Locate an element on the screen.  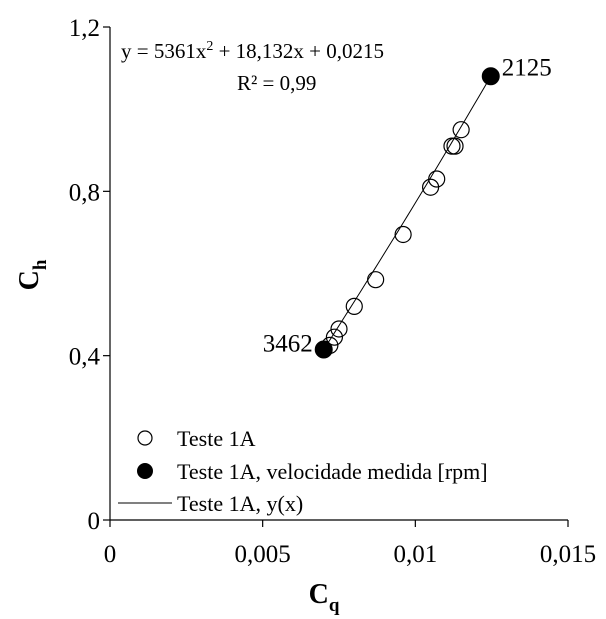
y-axis-label-main: C is located at coordinates (29, 280).